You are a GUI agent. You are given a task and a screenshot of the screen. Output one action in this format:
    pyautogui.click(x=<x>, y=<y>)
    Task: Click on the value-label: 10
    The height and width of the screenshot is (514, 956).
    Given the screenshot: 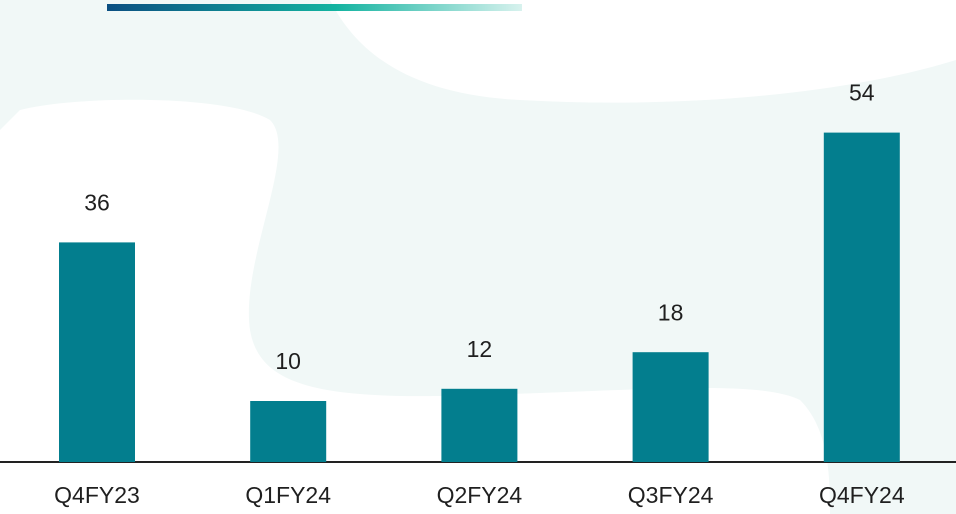 What is the action you would take?
    pyautogui.click(x=288, y=361)
    